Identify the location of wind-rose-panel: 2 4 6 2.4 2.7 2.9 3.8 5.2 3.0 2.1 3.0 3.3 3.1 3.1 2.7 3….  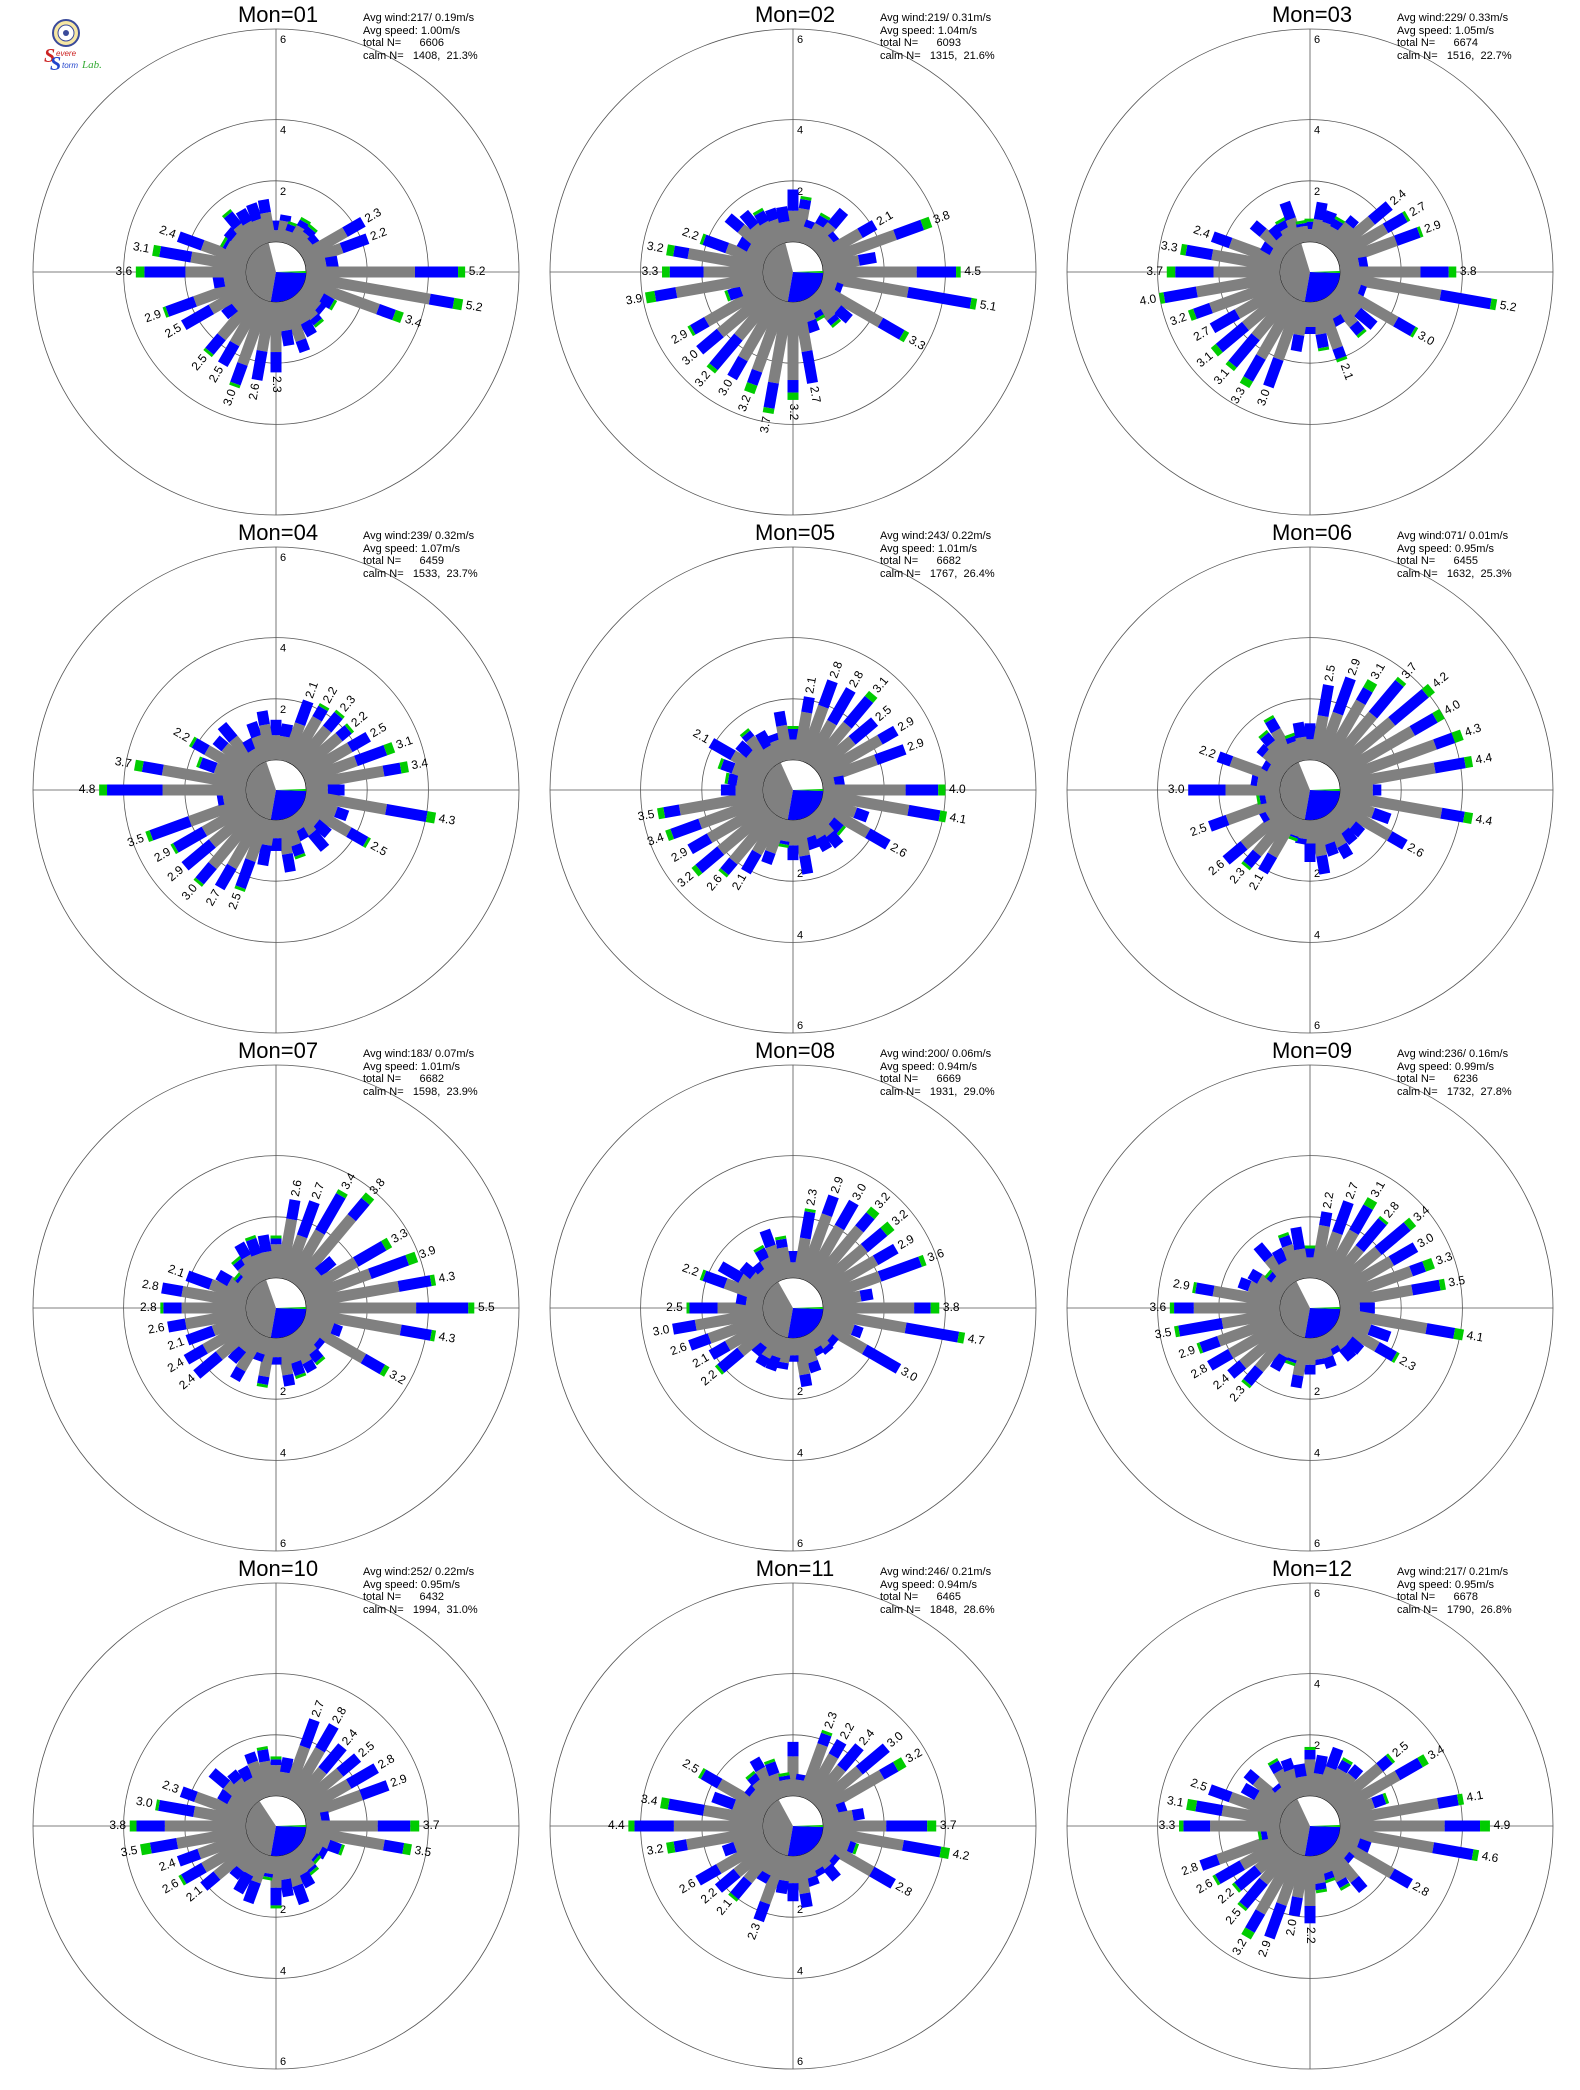
(1312, 259).